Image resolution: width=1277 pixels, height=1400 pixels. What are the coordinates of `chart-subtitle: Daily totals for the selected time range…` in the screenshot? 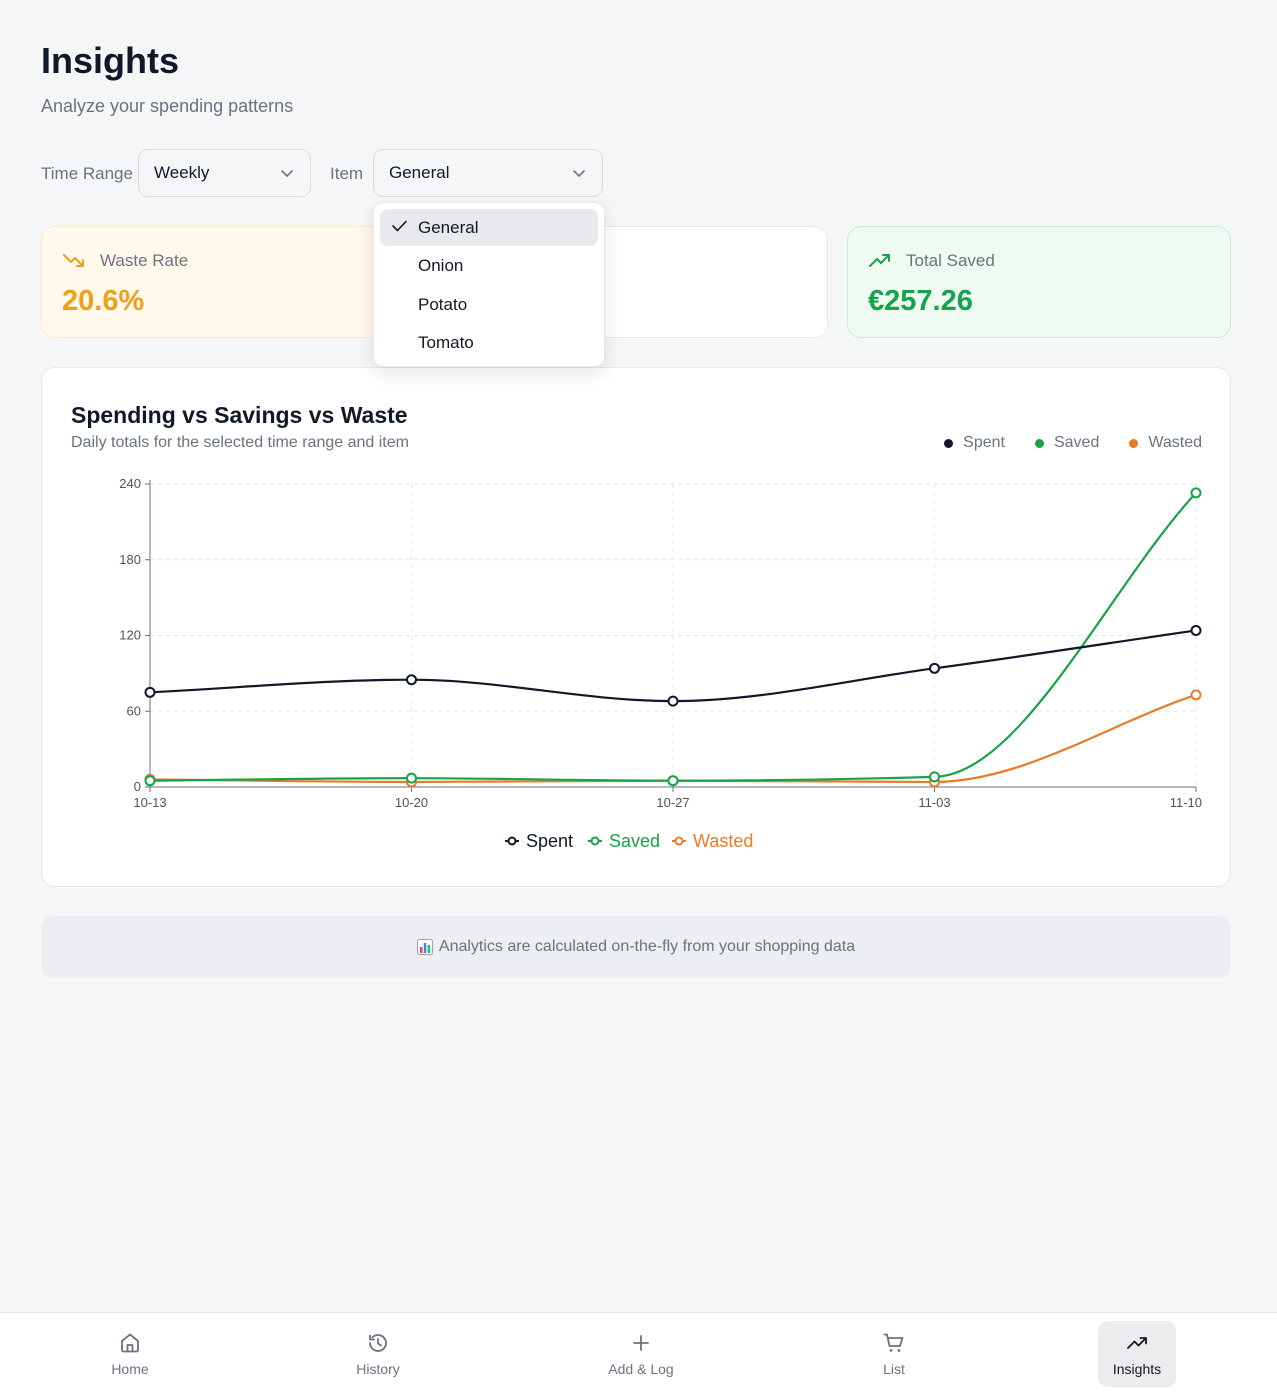 It's located at (240, 442).